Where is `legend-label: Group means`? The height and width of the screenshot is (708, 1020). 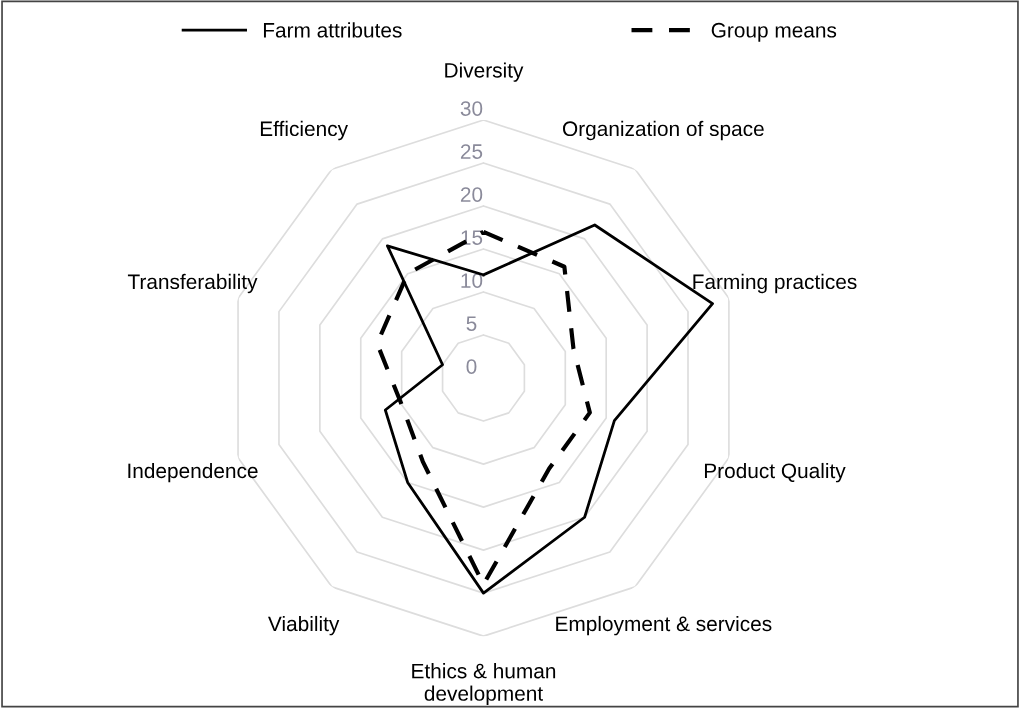 legend-label: Group means is located at coordinates (774, 32).